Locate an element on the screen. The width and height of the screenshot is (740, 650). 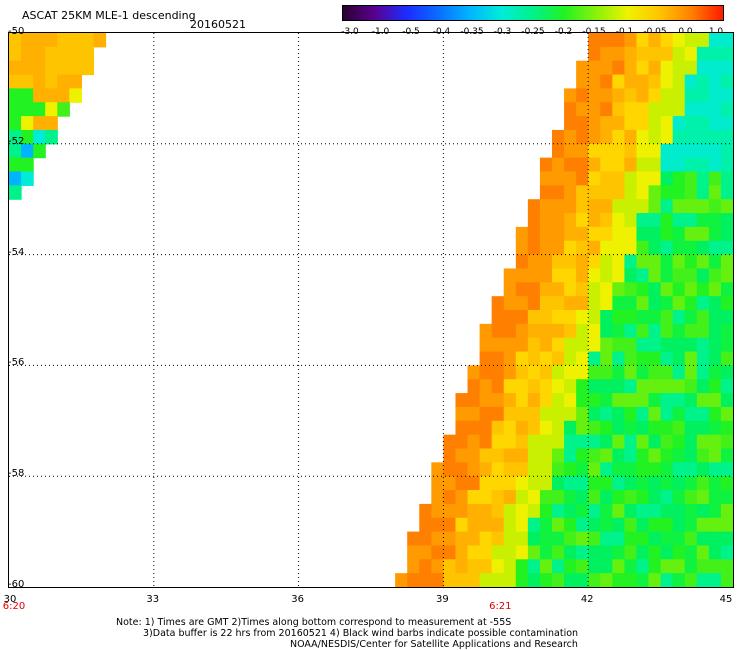
longitude-label: 42 is located at coordinates (587, 599).